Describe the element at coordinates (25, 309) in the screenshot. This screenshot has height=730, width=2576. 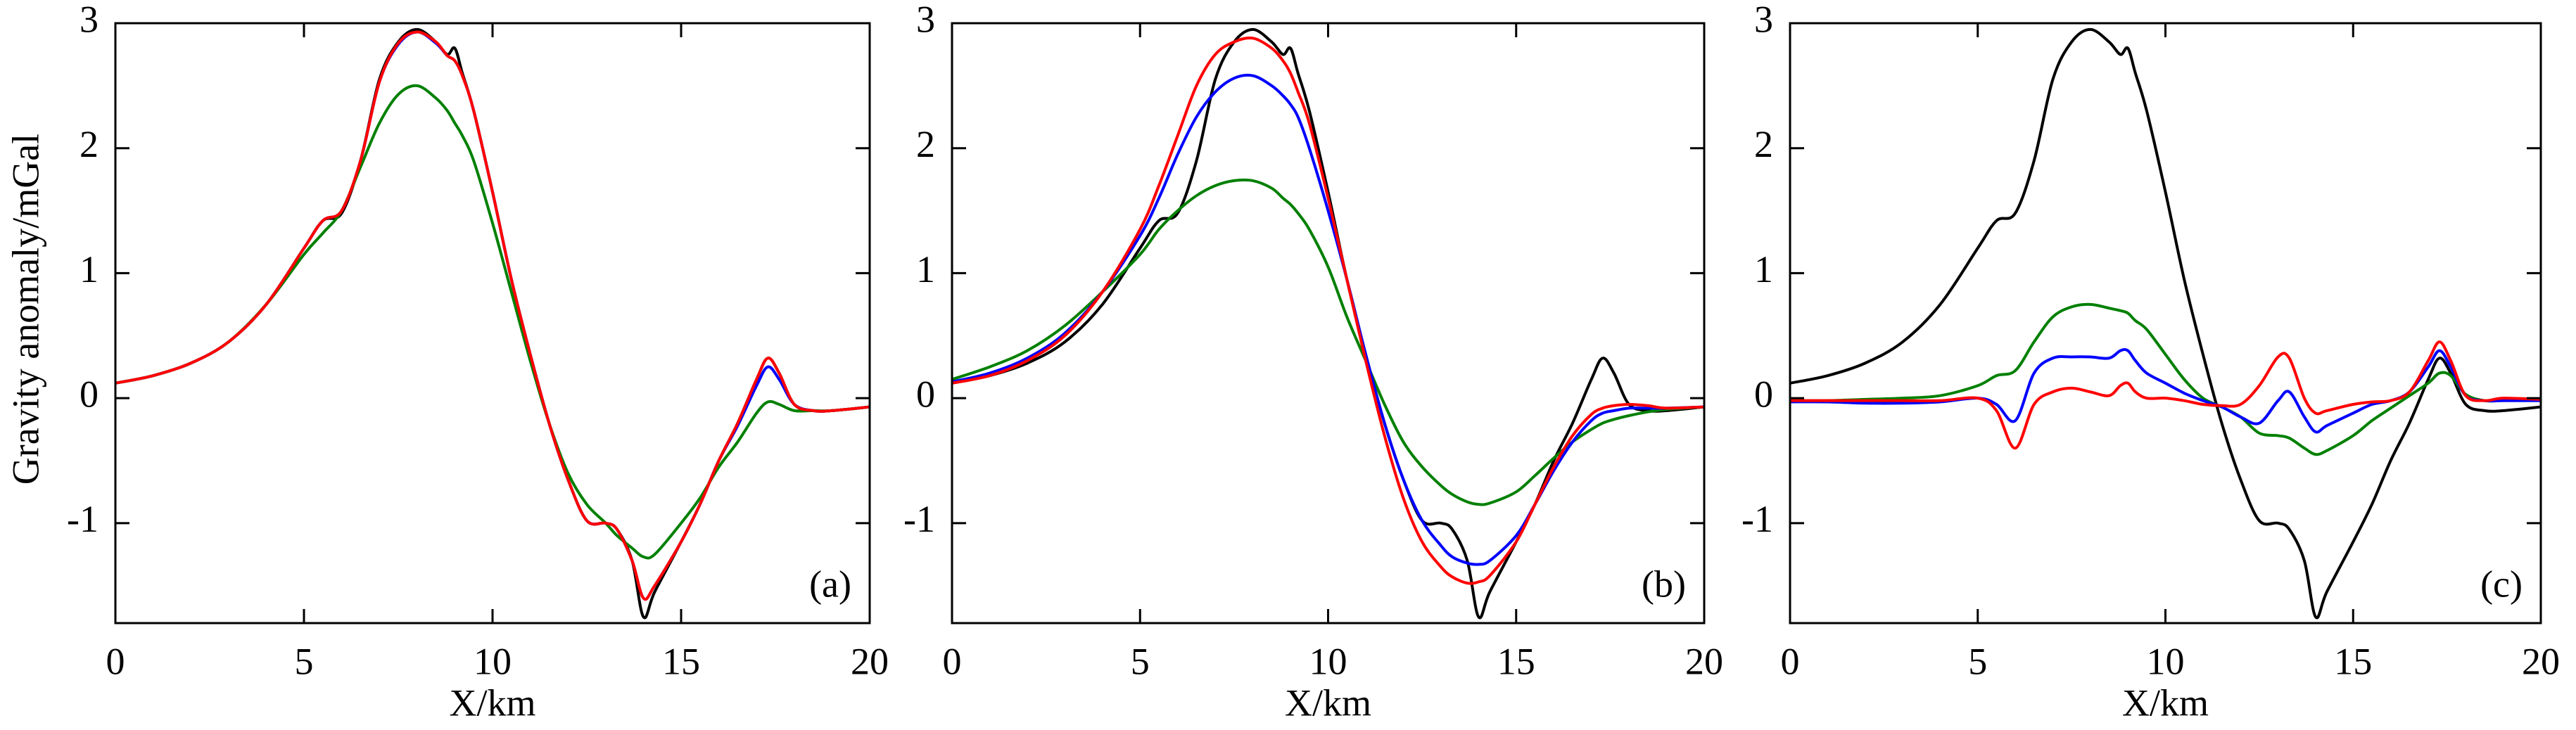
I see `y-axis-label: Gravity anomaly/mGal` at that location.